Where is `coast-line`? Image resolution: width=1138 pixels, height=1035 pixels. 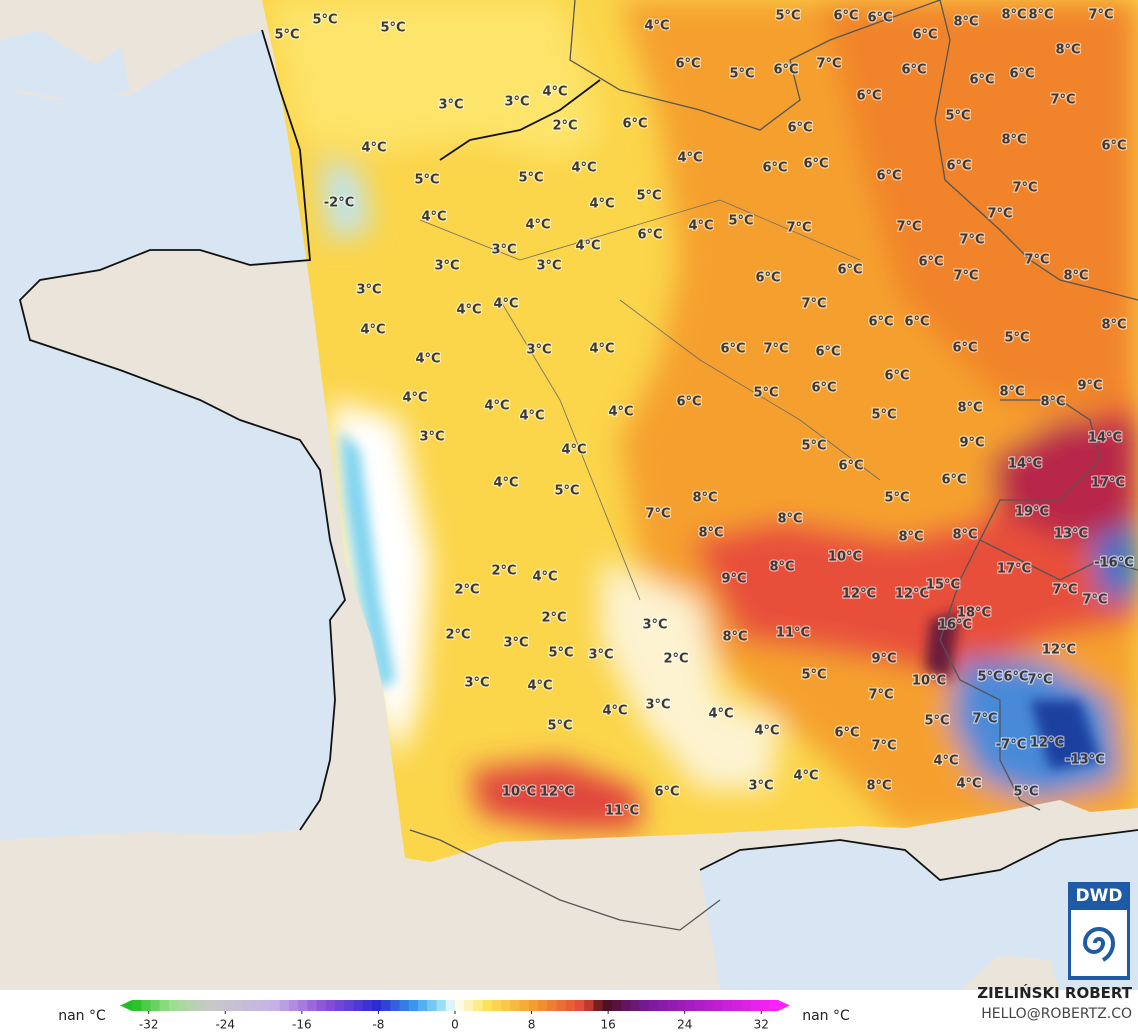 coast-line is located at coordinates (918, 855).